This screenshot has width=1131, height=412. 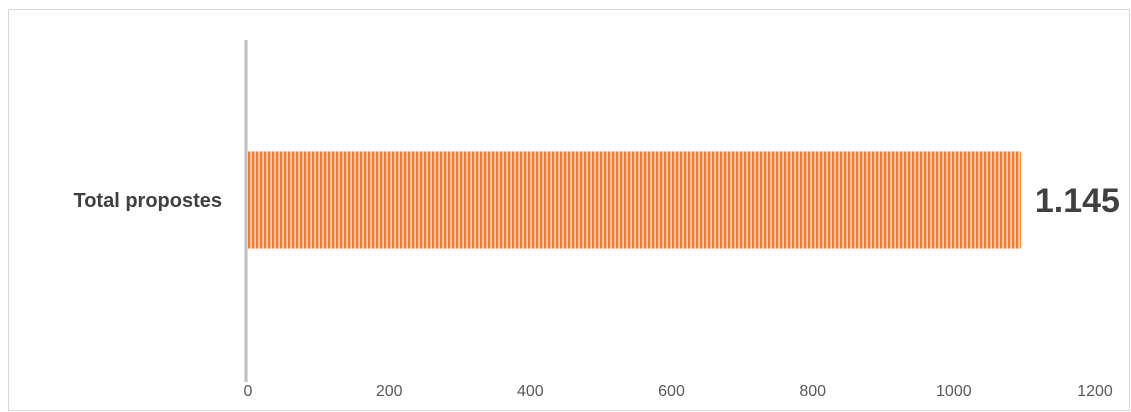 I want to click on x-axis-tick-labels: 0 200 400 600 800 1000 1200, so click(x=678, y=391).